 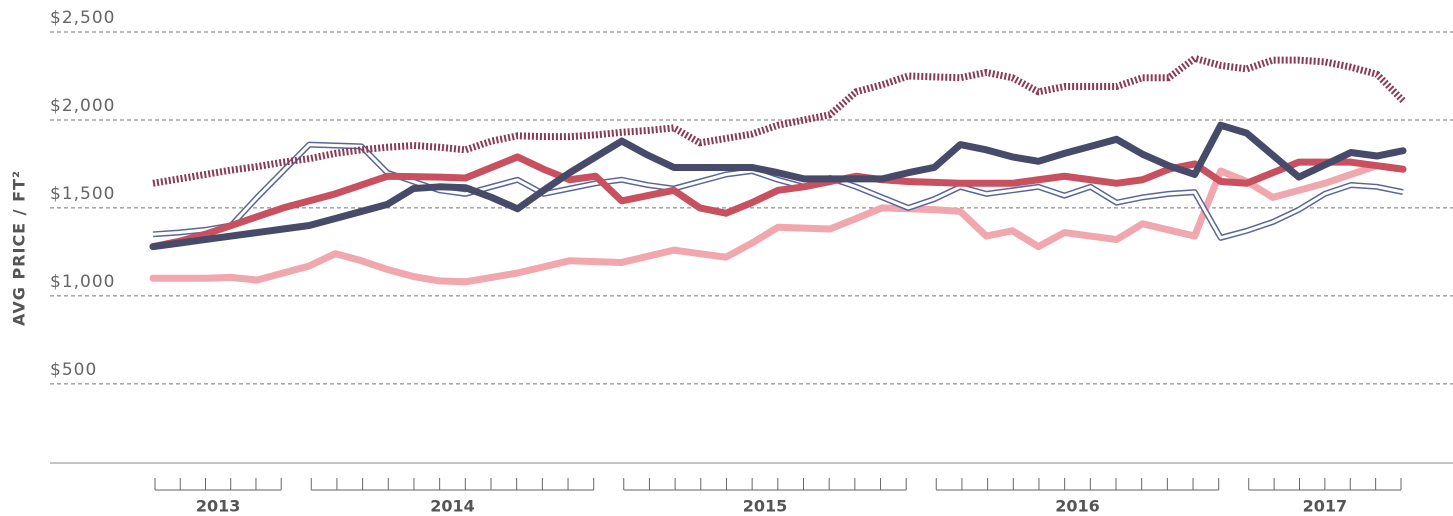 I want to click on x-group-label: 2016, so click(x=1077, y=506).